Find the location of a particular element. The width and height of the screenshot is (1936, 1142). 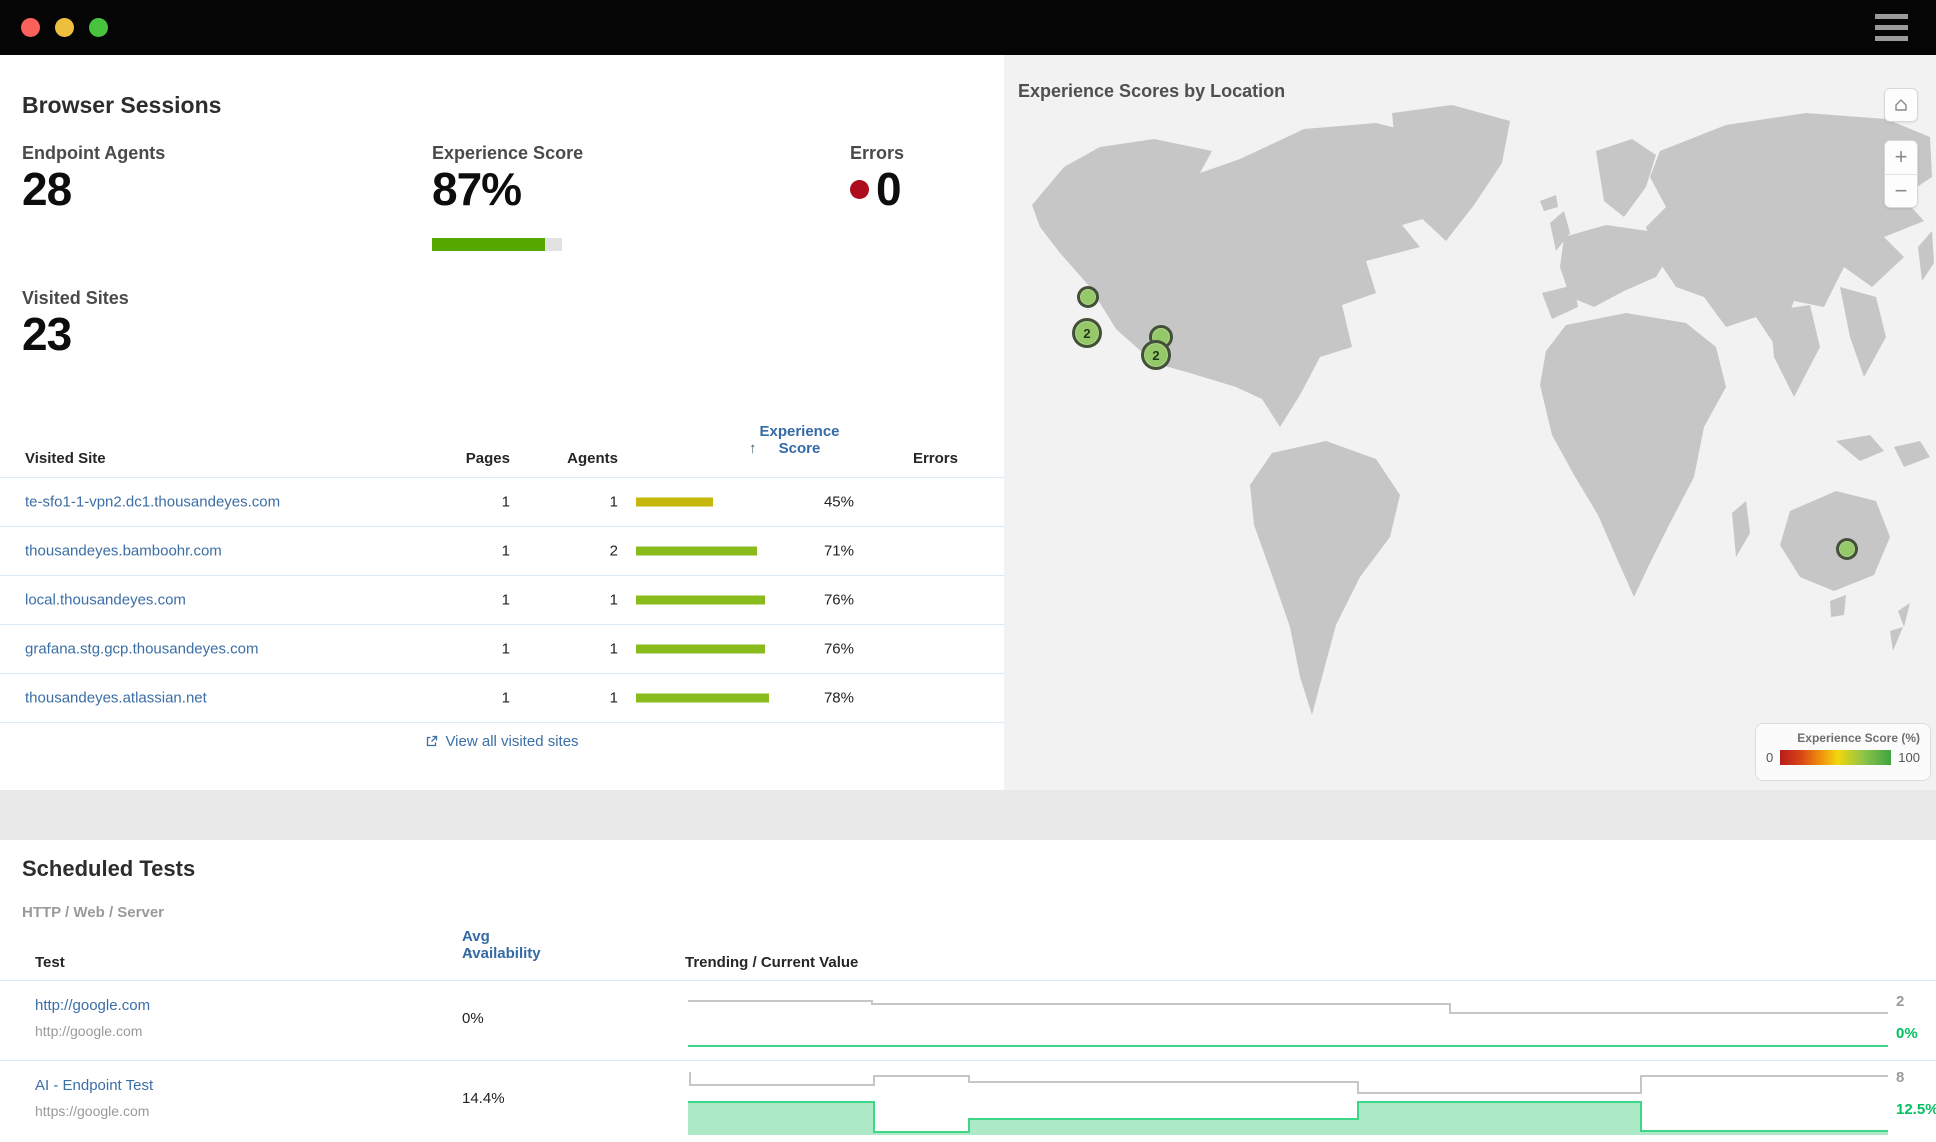

marker-count-label: 2 is located at coordinates (1156, 355).